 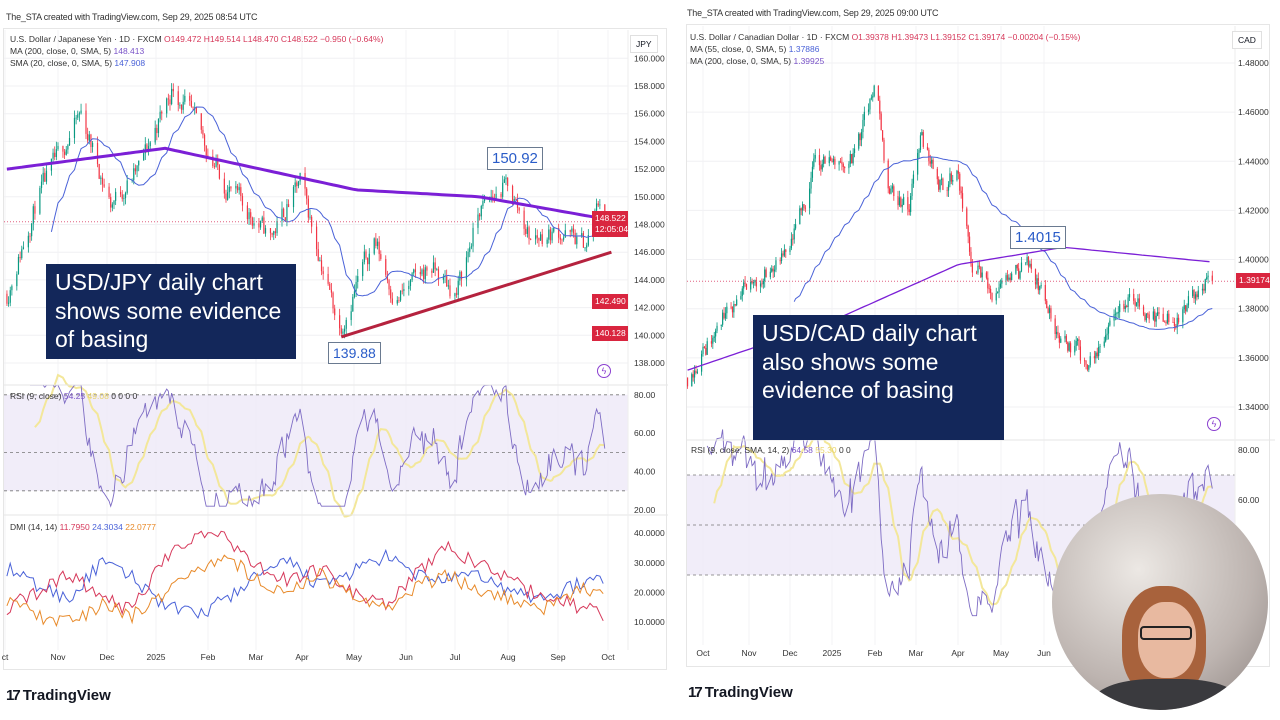 What do you see at coordinates (649, 58) in the screenshot?
I see `price-axis-tick: 160.000` at bounding box center [649, 58].